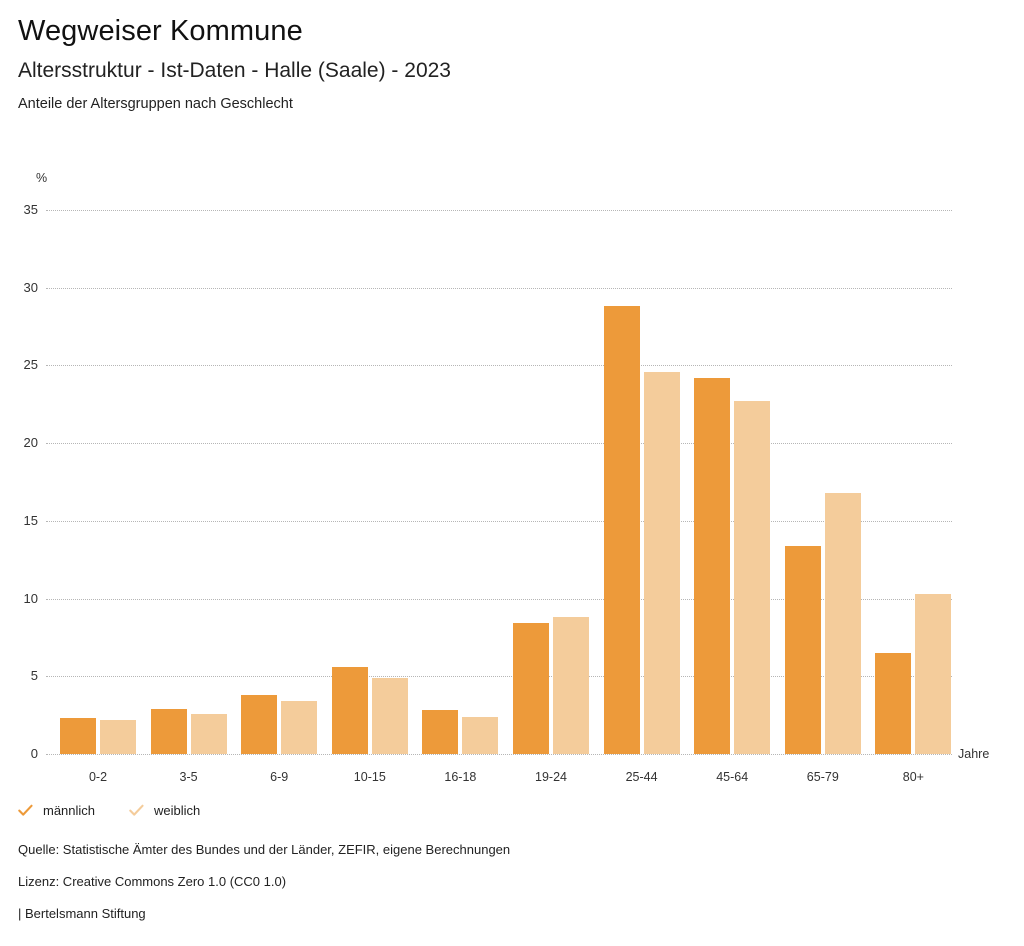 The height and width of the screenshot is (946, 1024). Describe the element at coordinates (933, 673) in the screenshot. I see `bar-weiblich-80+` at that location.